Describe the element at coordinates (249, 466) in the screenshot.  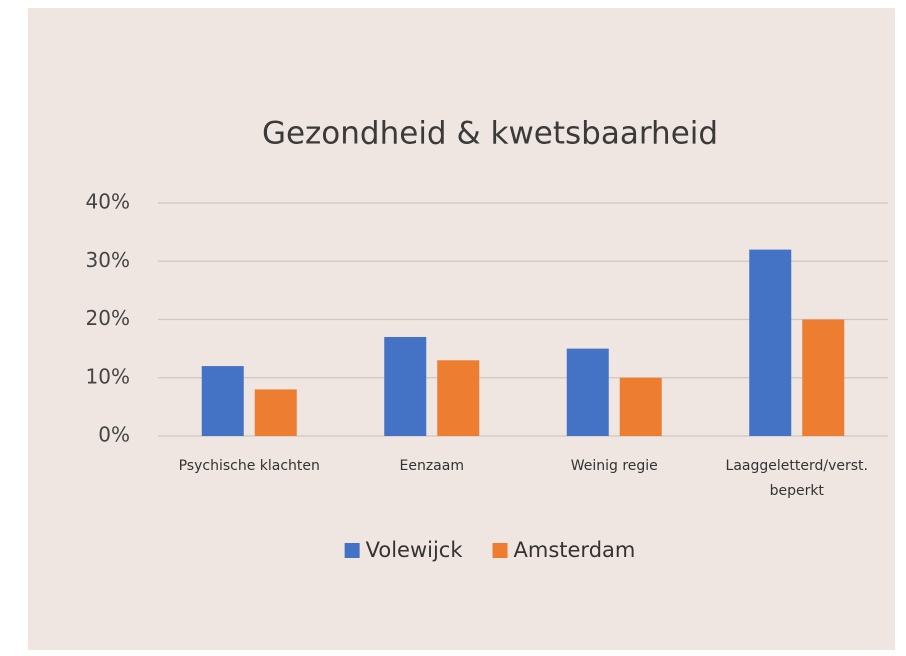
I see `x-tick-label: Psychische klachten` at that location.